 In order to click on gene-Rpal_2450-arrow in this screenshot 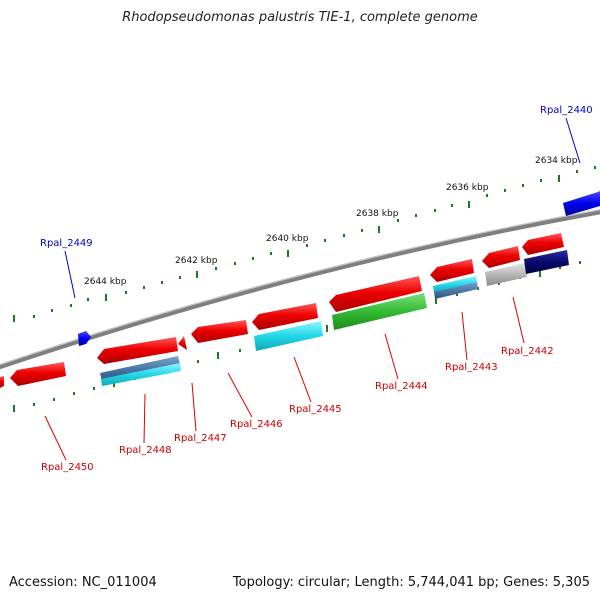, I will do `click(38, 374)`.